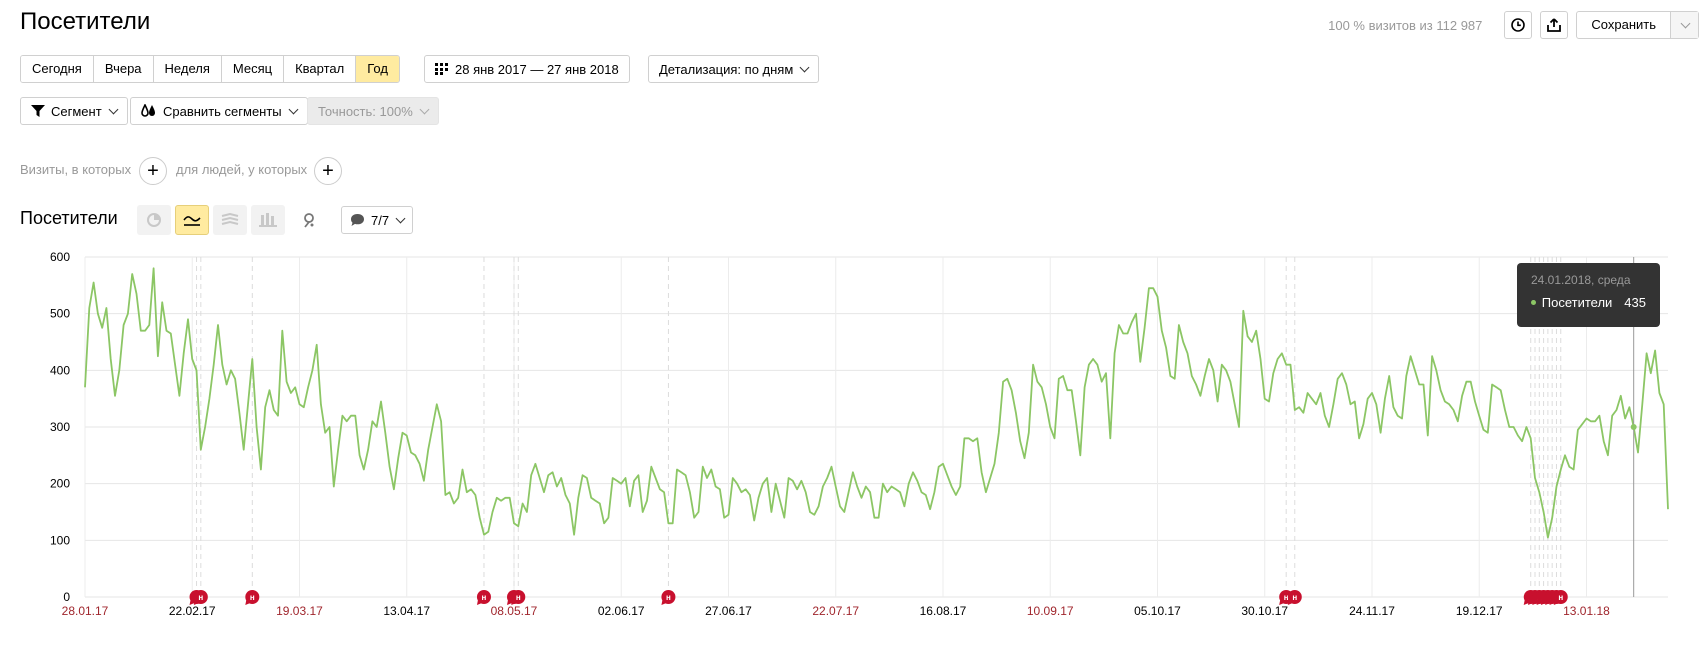 This screenshot has width=1707, height=652. I want to click on add-people-condition-button: +, so click(328, 171).